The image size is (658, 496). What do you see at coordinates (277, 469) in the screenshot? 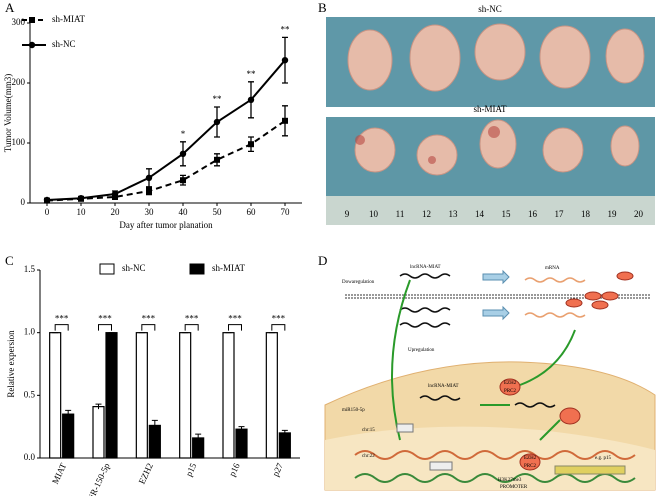
I see `x-tick-label: p27` at bounding box center [277, 469].